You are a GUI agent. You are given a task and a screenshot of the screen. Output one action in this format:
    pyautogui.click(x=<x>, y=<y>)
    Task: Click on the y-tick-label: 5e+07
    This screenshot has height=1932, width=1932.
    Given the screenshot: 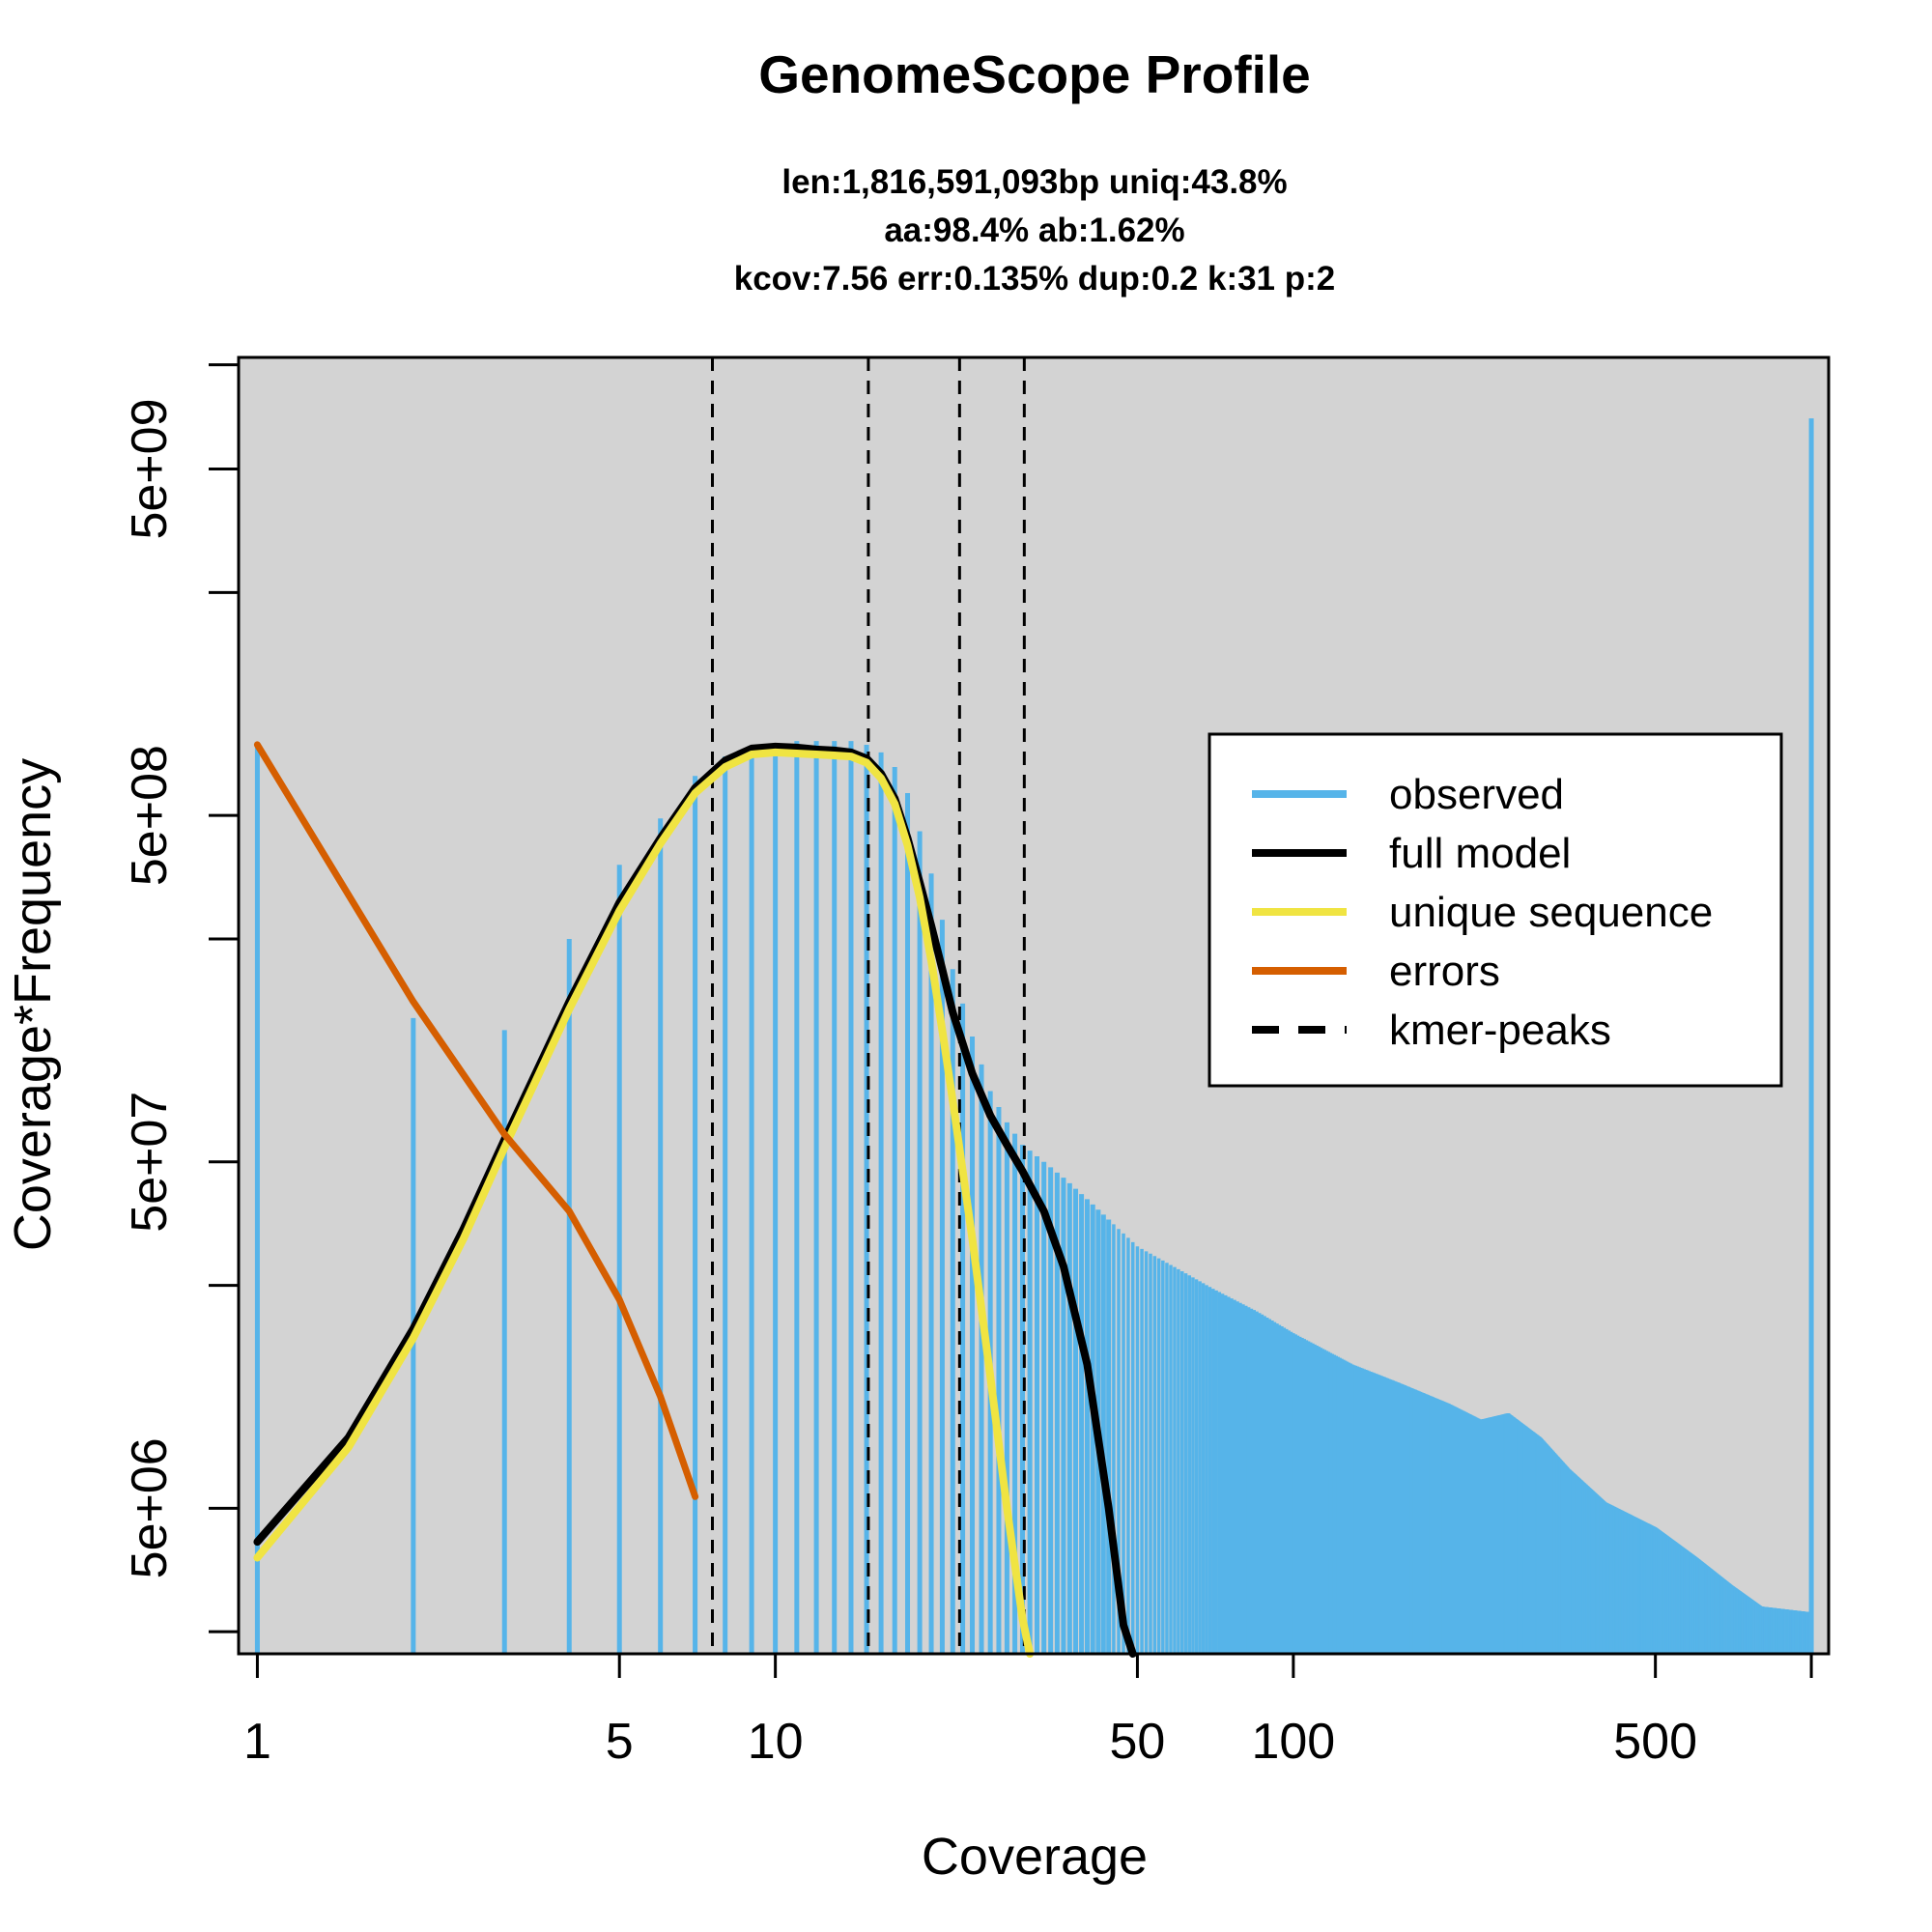 What is the action you would take?
    pyautogui.click(x=150, y=1162)
    